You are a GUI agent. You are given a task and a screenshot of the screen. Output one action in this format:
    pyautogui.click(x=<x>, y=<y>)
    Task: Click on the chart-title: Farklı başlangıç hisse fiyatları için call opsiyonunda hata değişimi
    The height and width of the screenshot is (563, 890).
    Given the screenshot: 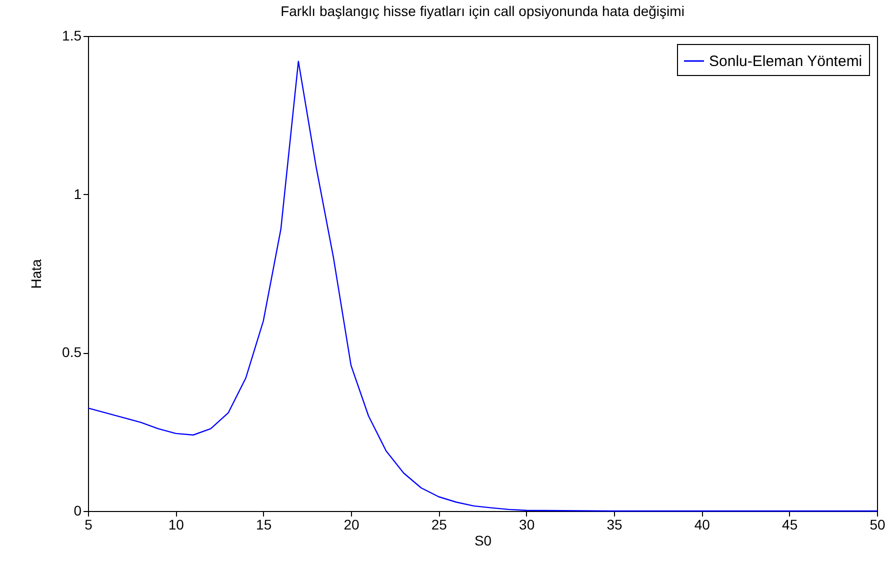 What is the action you would take?
    pyautogui.click(x=482, y=11)
    